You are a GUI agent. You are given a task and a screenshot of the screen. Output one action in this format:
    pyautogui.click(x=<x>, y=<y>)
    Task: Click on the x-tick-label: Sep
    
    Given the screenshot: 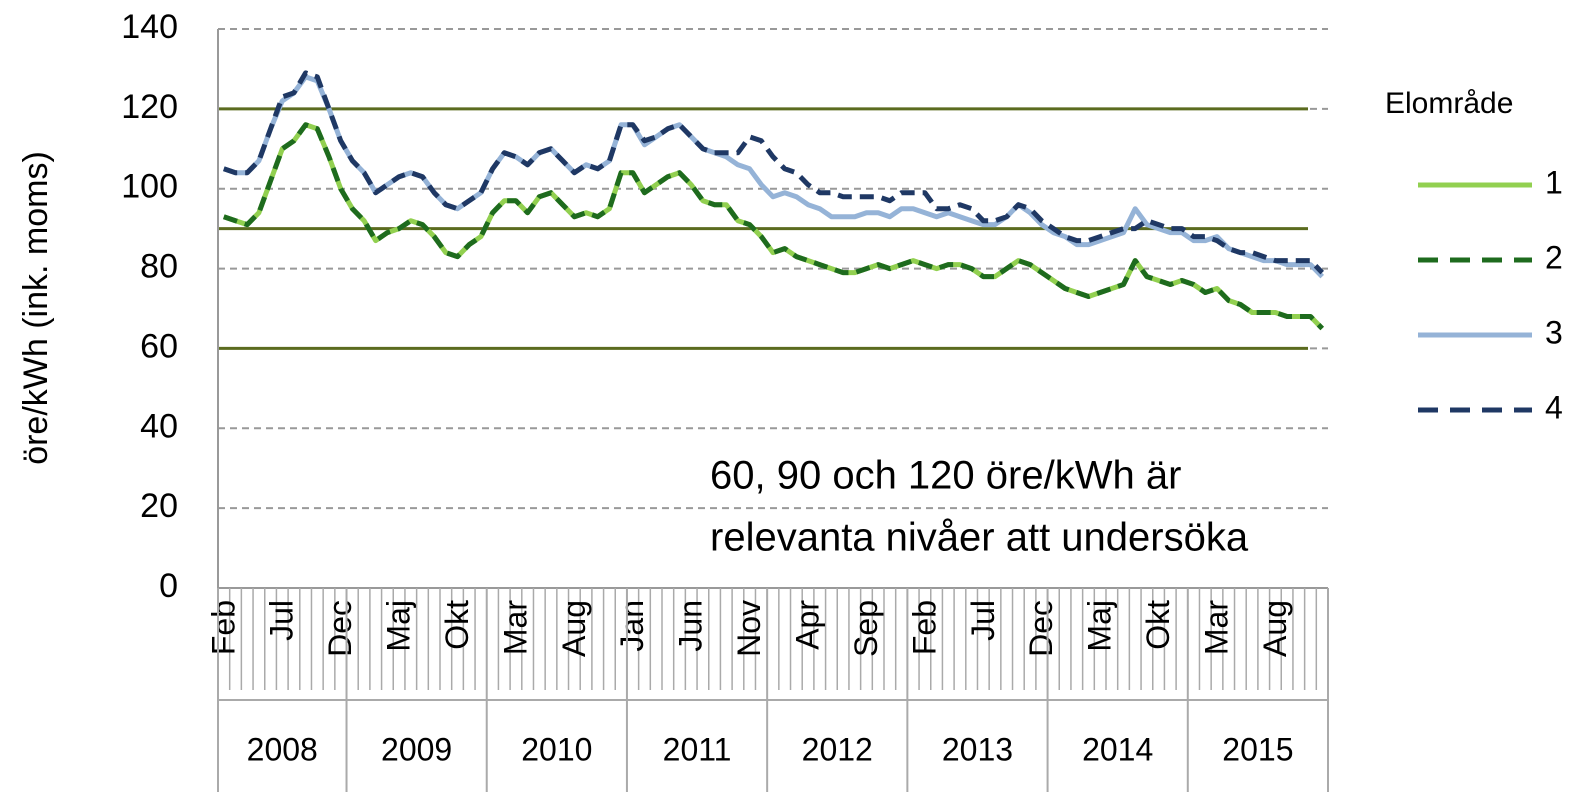 What is the action you would take?
    pyautogui.click(x=866, y=628)
    